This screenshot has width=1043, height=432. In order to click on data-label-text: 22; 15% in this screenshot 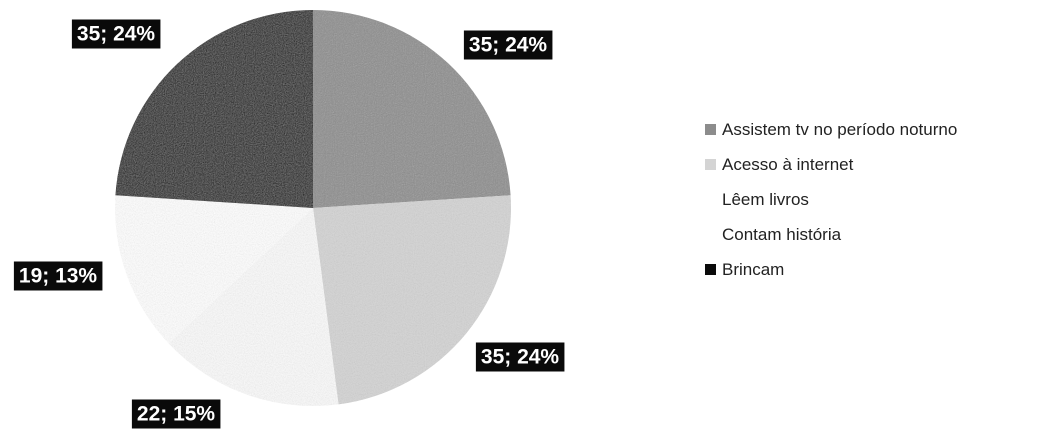, I will do `click(176, 414)`.